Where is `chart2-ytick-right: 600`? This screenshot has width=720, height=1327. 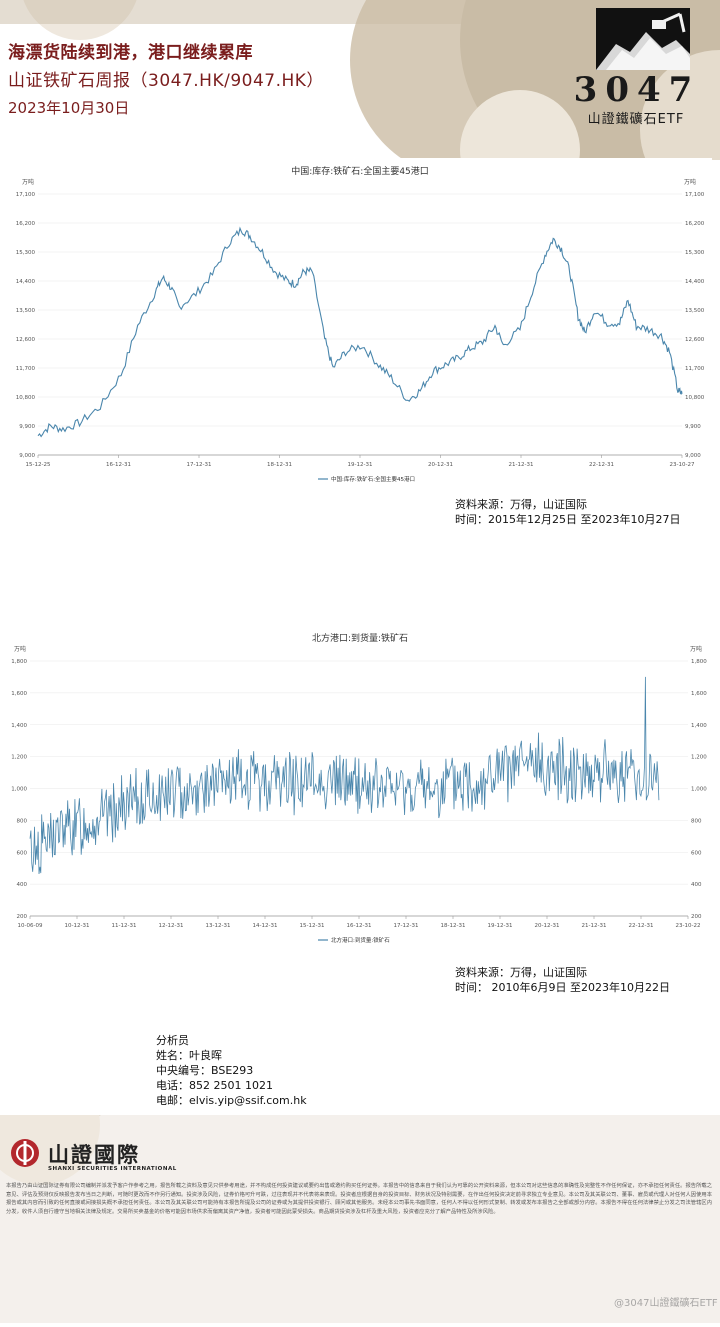
chart2-ytick-right: 600 is located at coordinates (696, 853).